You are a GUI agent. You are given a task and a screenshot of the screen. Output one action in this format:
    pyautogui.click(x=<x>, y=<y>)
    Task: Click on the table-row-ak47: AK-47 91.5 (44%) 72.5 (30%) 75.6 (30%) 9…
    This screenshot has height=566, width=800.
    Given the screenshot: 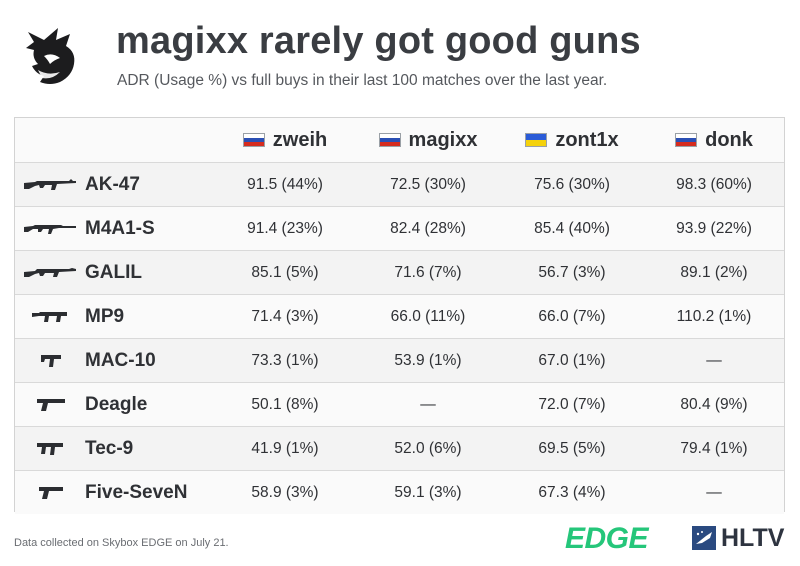 What is the action you would take?
    pyautogui.click(x=399, y=184)
    